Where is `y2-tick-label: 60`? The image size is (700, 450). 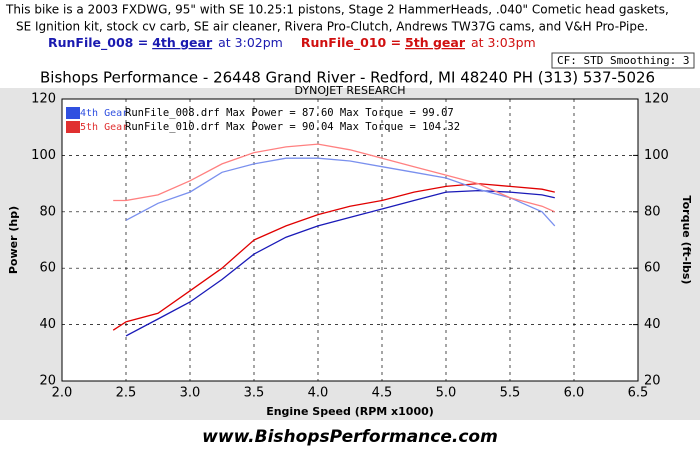
y2-tick-label: 60 is located at coordinates (652, 268).